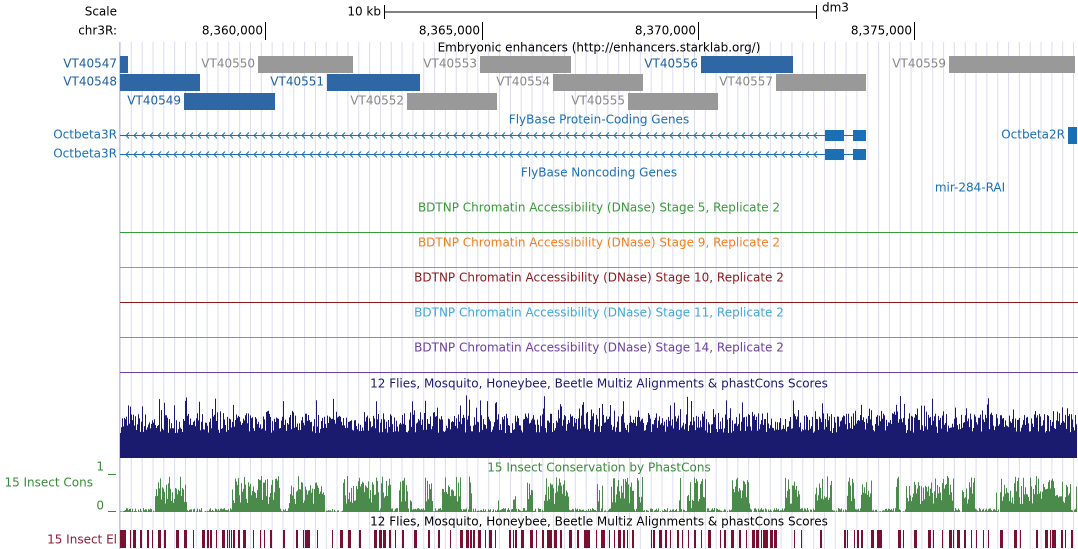 This screenshot has width=1078, height=549. I want to click on enhancer-label: VT40548, so click(90, 82).